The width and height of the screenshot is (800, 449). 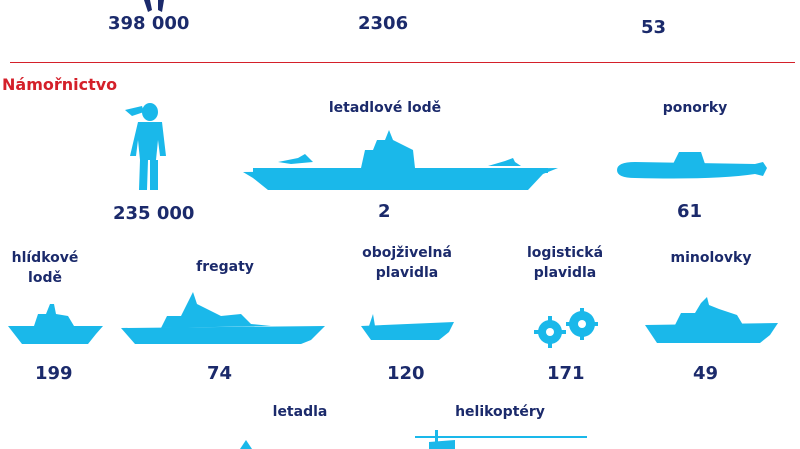 What do you see at coordinates (154, 213) in the screenshot?
I see `personnel-value: 235 000` at bounding box center [154, 213].